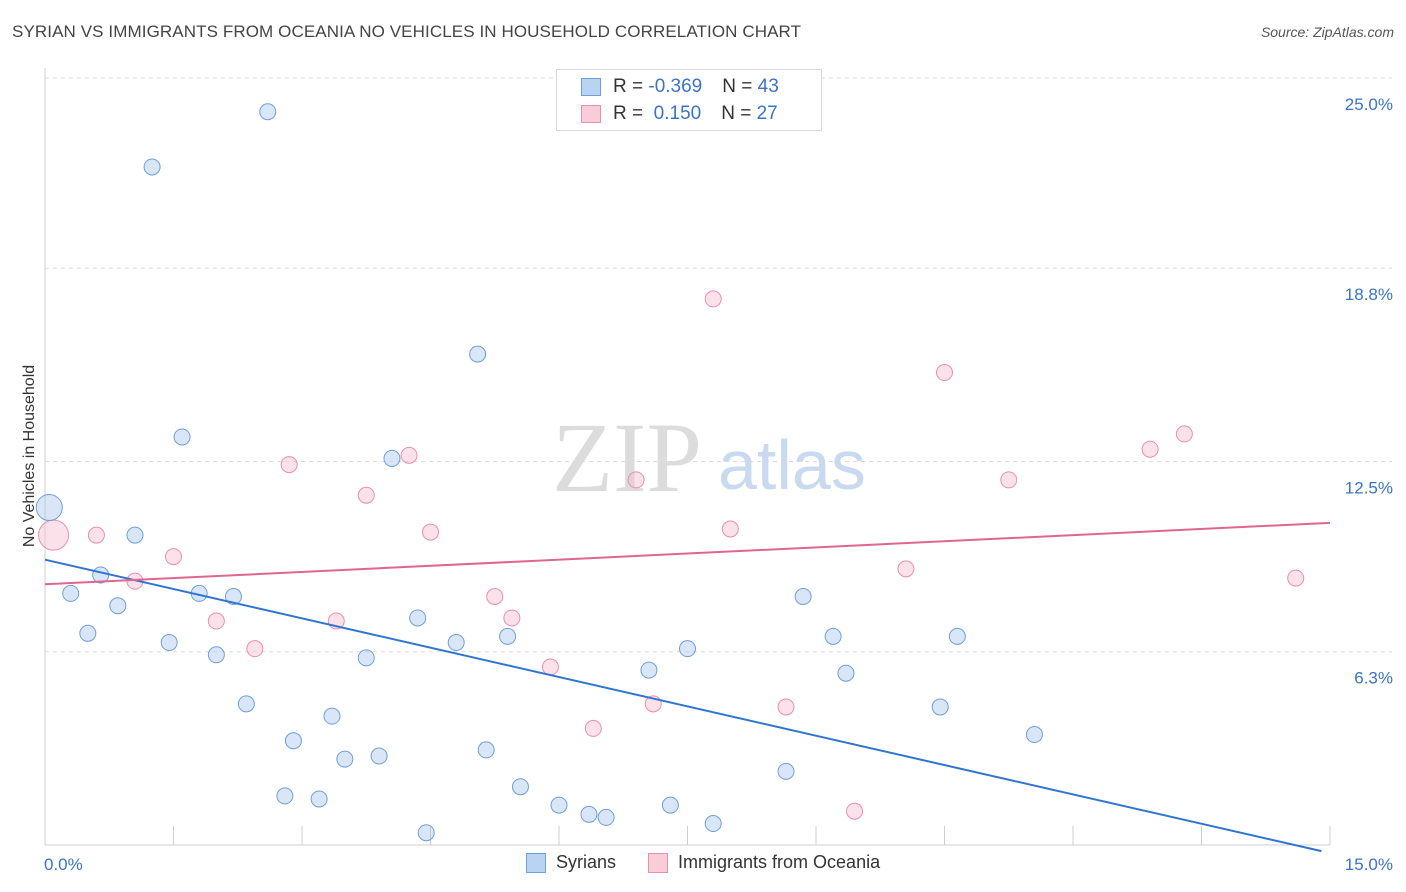  Describe the element at coordinates (1369, 488) in the screenshot. I see `y-tick-label: 12.5%` at that location.